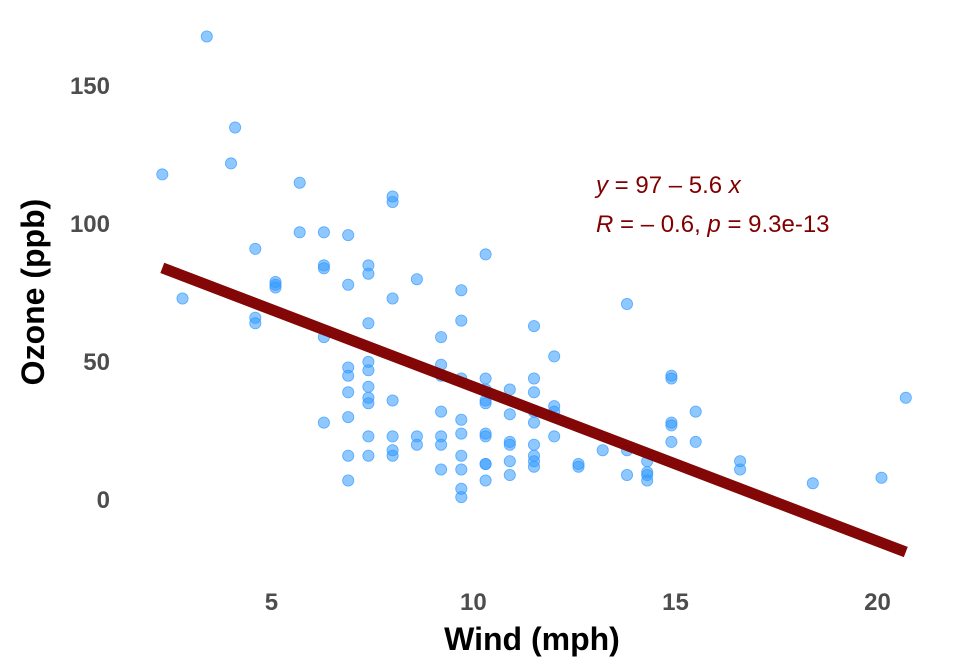  What do you see at coordinates (775, 224) in the screenshot?
I see `stats-p-value: = 9.3e-13` at bounding box center [775, 224].